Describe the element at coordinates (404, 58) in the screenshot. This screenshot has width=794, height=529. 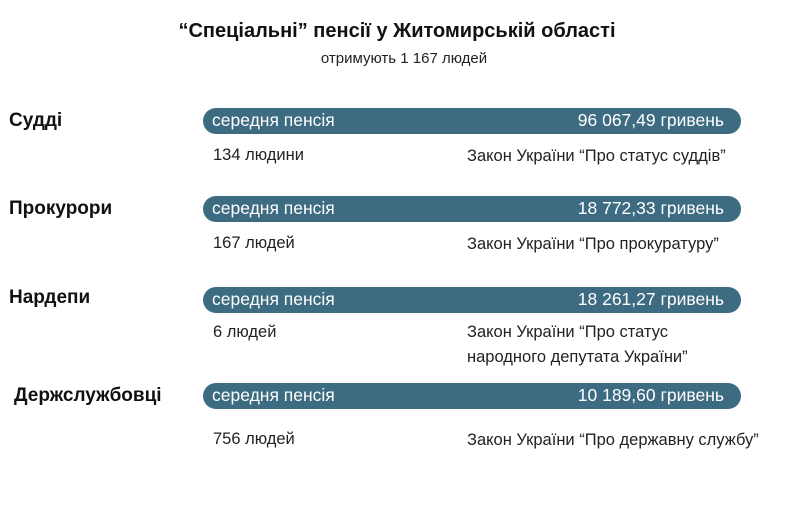
I see `page-subtitle: отримують 1 167 людей` at that location.